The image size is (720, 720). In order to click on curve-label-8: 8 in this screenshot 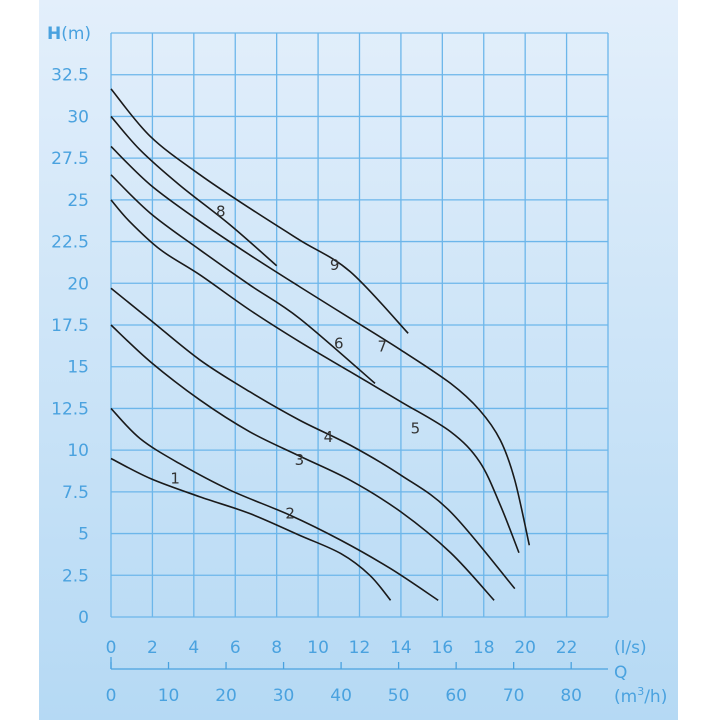, I will do `click(221, 212)`.